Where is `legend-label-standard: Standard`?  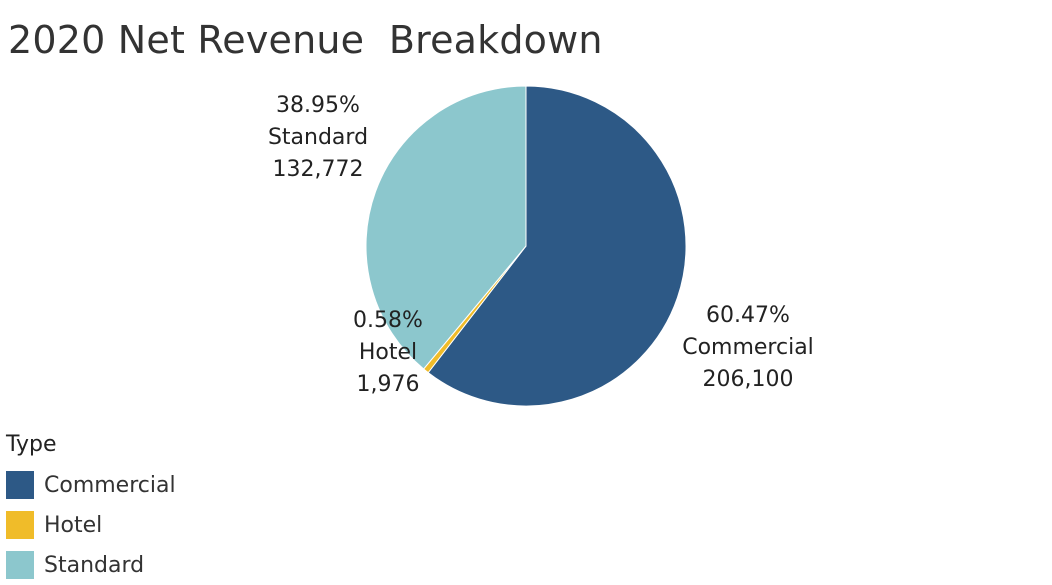 legend-label-standard: Standard is located at coordinates (94, 565).